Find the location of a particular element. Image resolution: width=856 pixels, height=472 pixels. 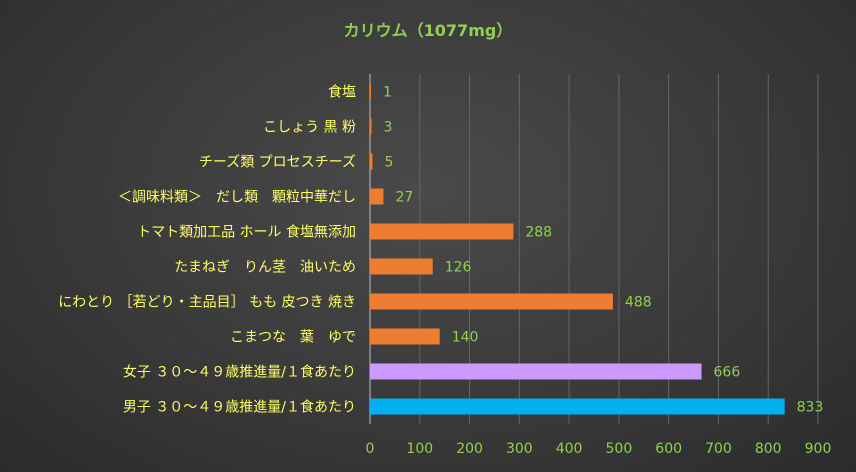

x-tick-300: 300 is located at coordinates (519, 449).